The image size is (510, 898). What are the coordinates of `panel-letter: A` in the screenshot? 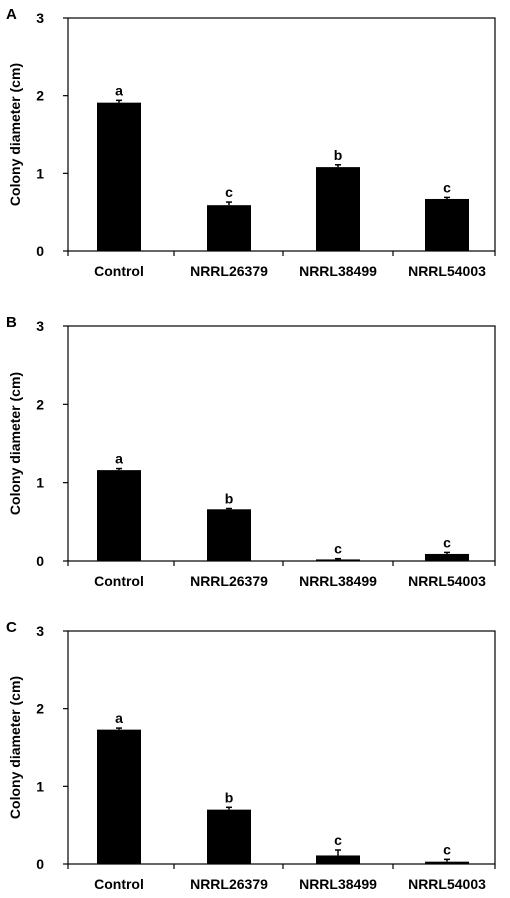 It's located at (11, 14).